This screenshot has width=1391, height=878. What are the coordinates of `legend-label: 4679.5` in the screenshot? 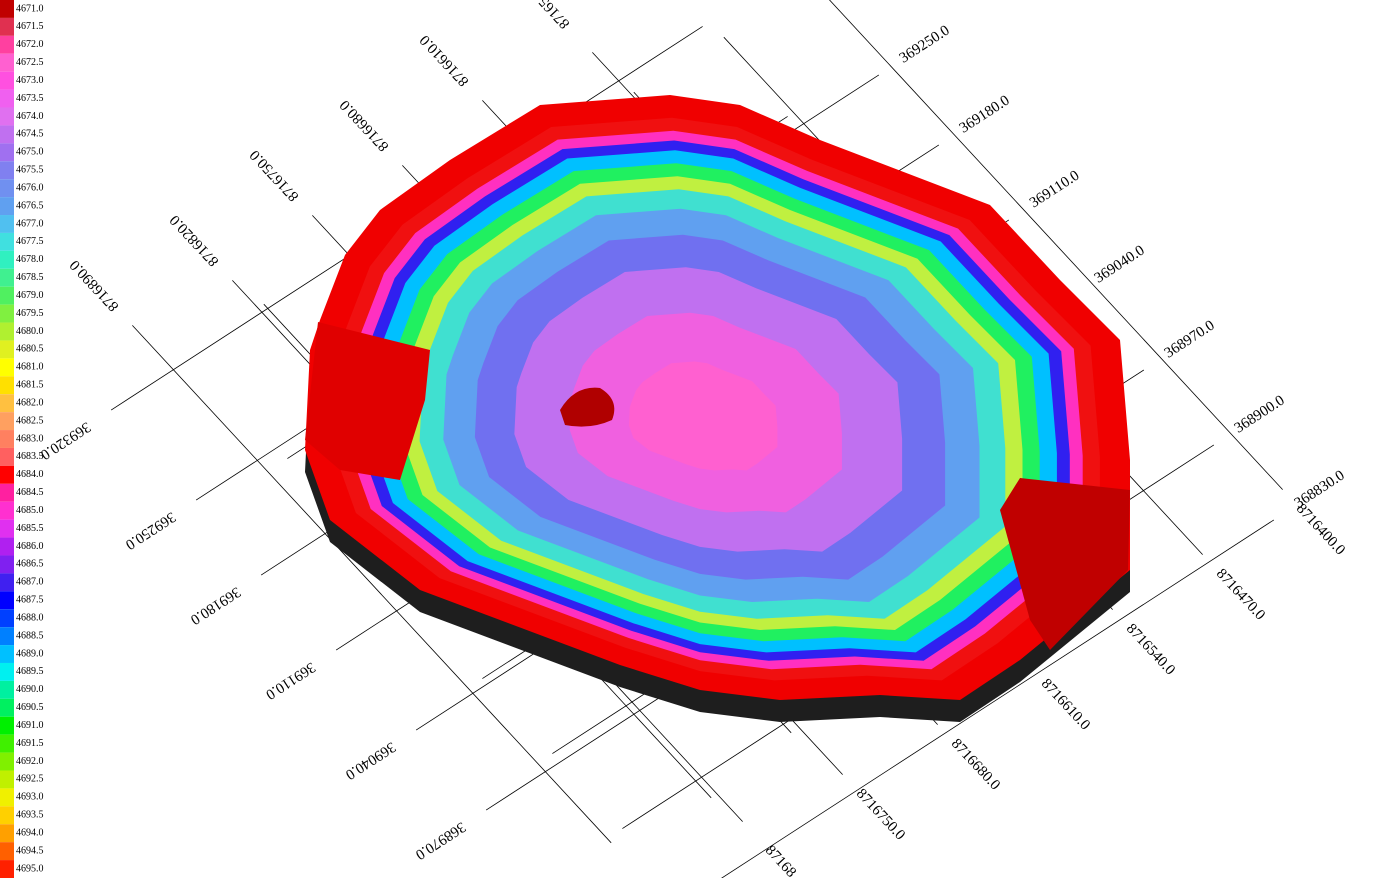 It's located at (30, 313).